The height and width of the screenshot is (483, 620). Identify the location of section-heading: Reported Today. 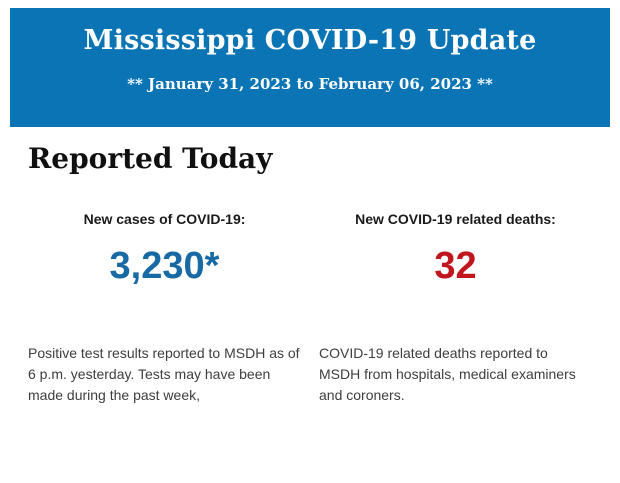
(150, 158).